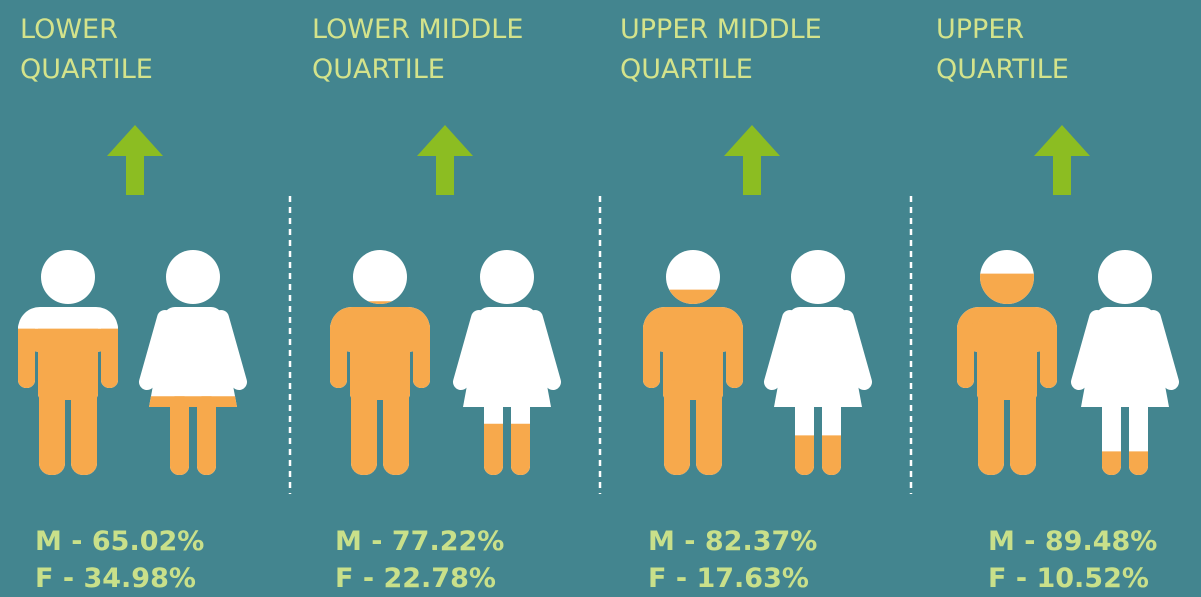 This screenshot has width=1201, height=597. What do you see at coordinates (733, 541) in the screenshot?
I see `value-label: M - 82.37%` at bounding box center [733, 541].